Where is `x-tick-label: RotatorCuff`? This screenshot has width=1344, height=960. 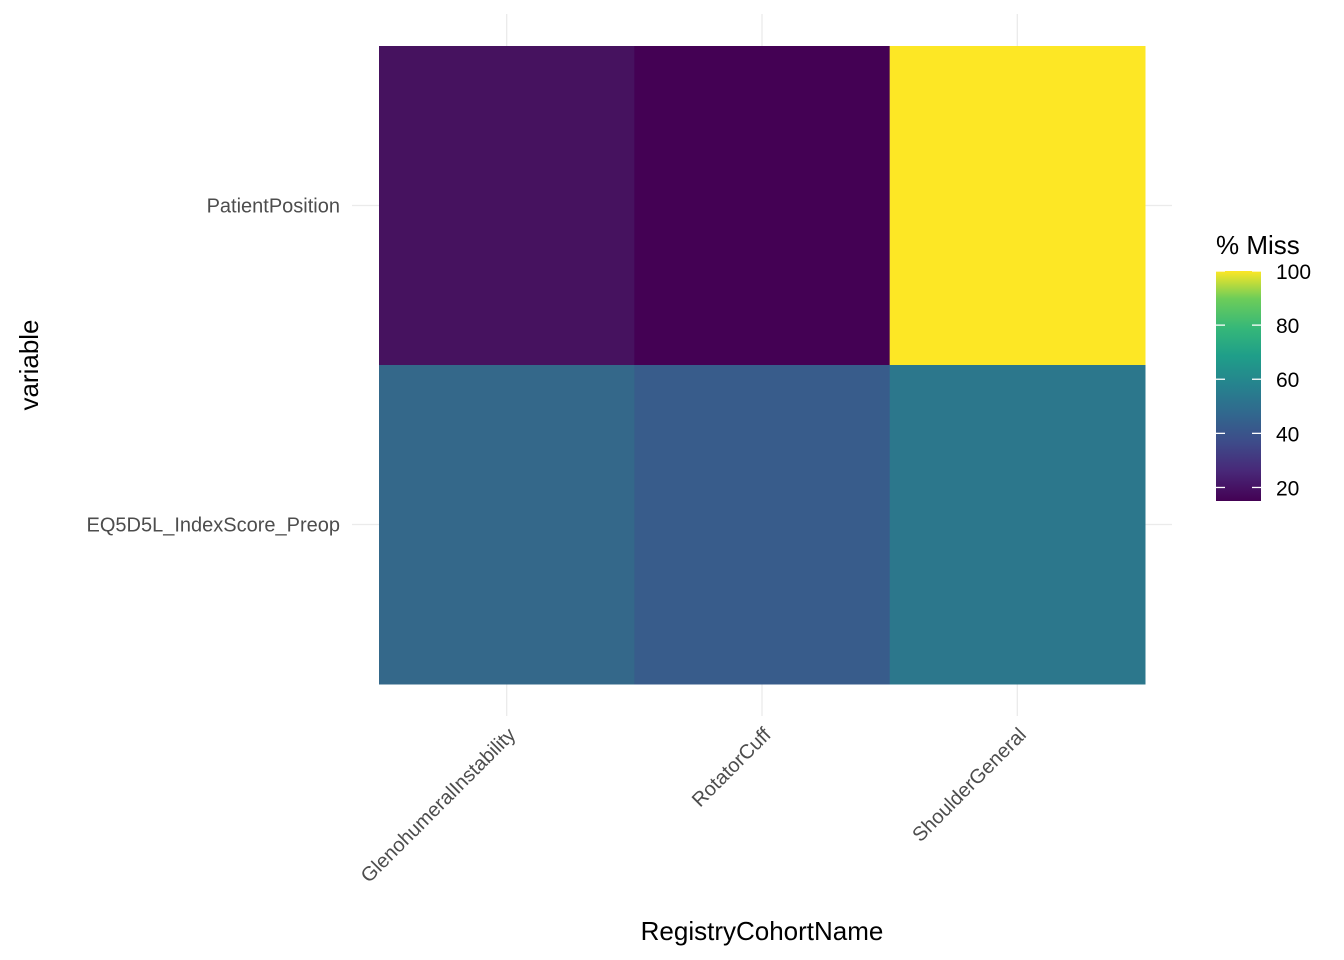 x-tick-label: RotatorCuff is located at coordinates (732, 768).